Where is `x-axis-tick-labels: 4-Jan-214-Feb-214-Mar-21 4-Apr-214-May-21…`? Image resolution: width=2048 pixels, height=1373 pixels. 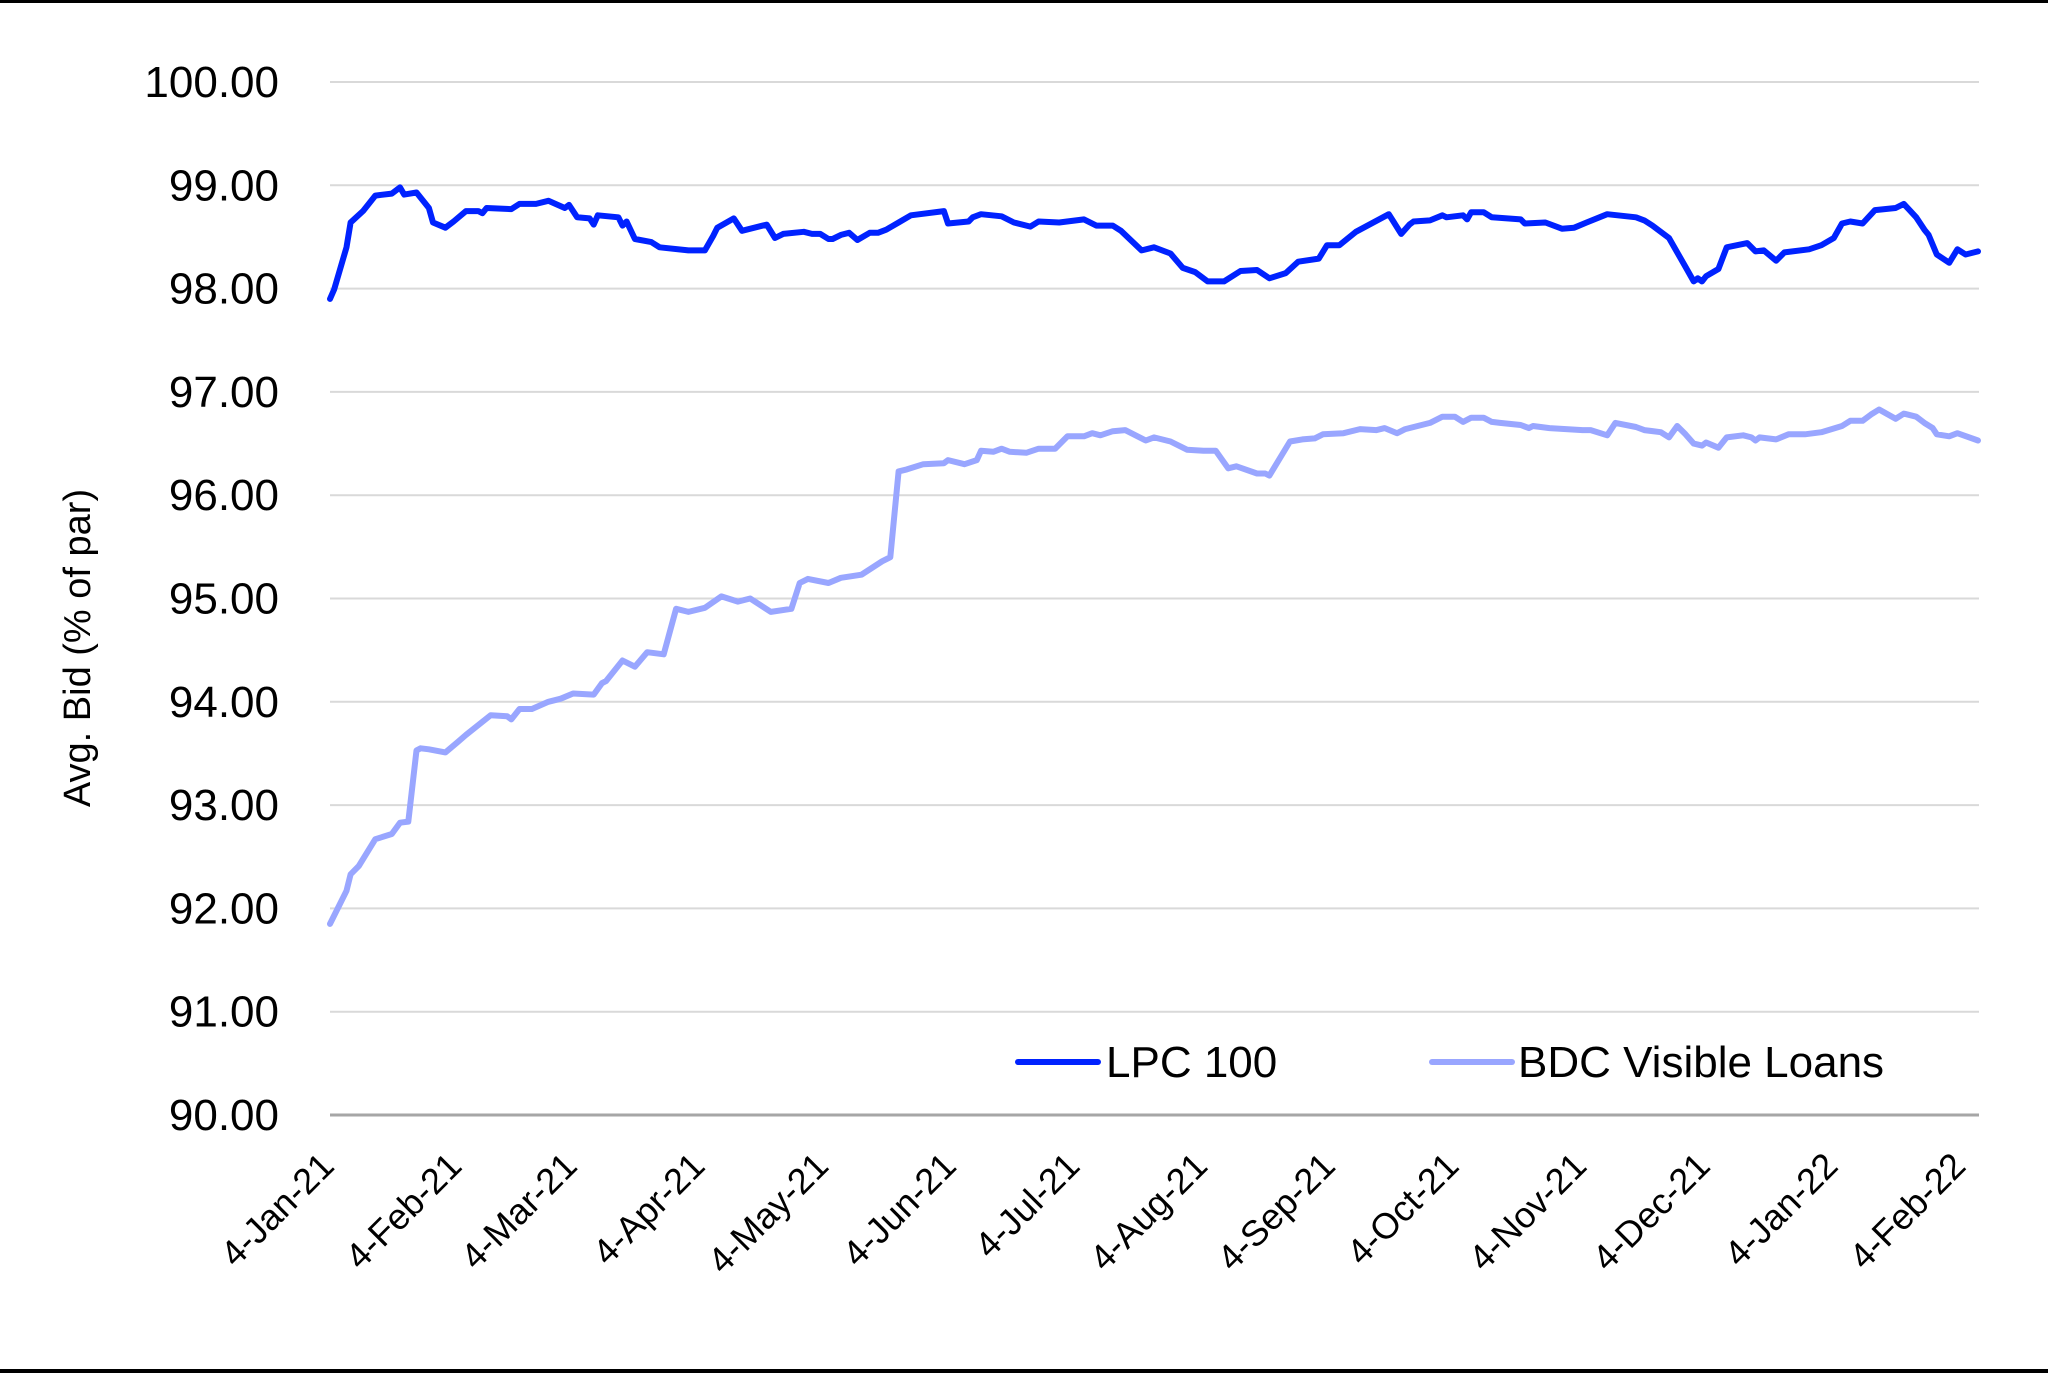 x-axis-tick-labels: 4-Jan-214-Feb-214-Mar-21 4-Apr-214-May-21… is located at coordinates (1092, 1213).